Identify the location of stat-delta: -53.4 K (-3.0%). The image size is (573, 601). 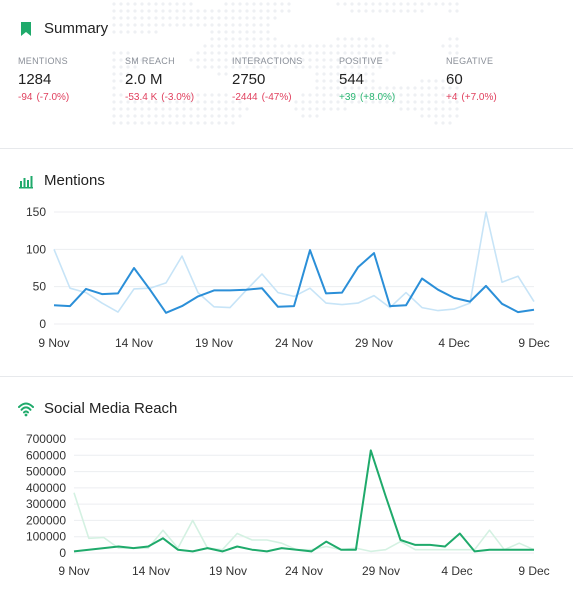
(178, 97).